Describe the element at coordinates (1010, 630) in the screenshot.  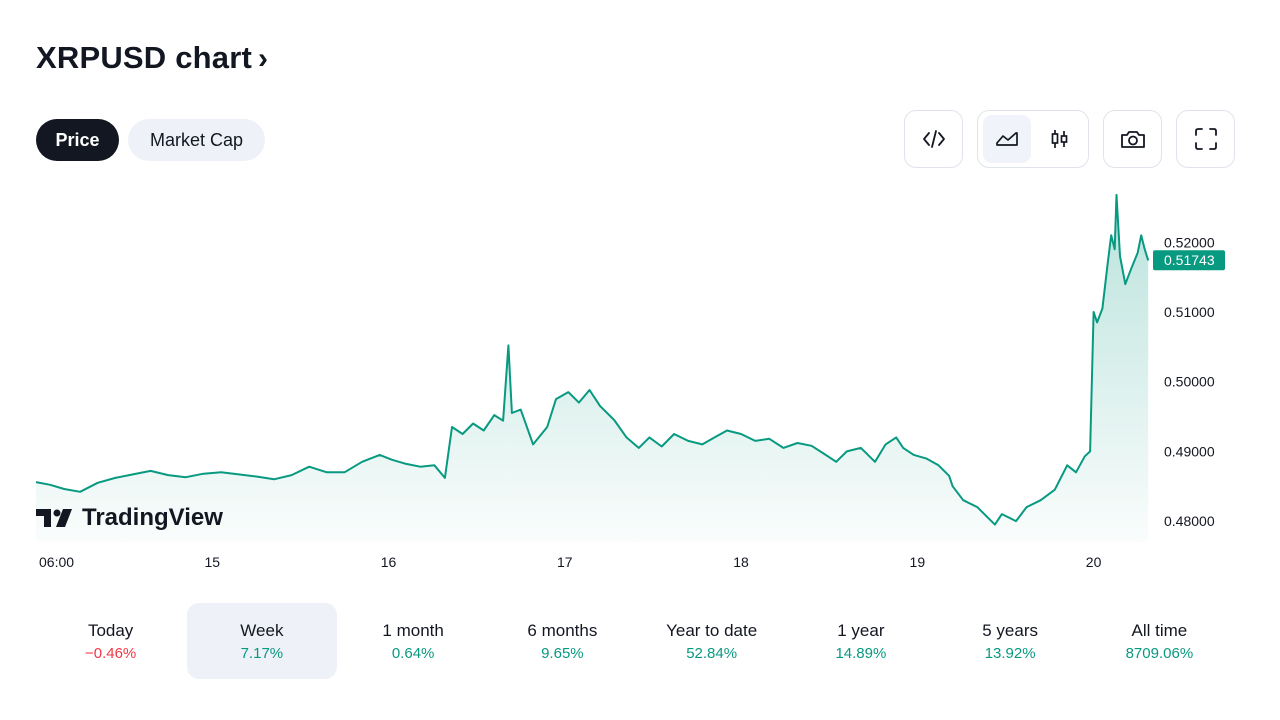
I see `period-label: 5 years` at that location.